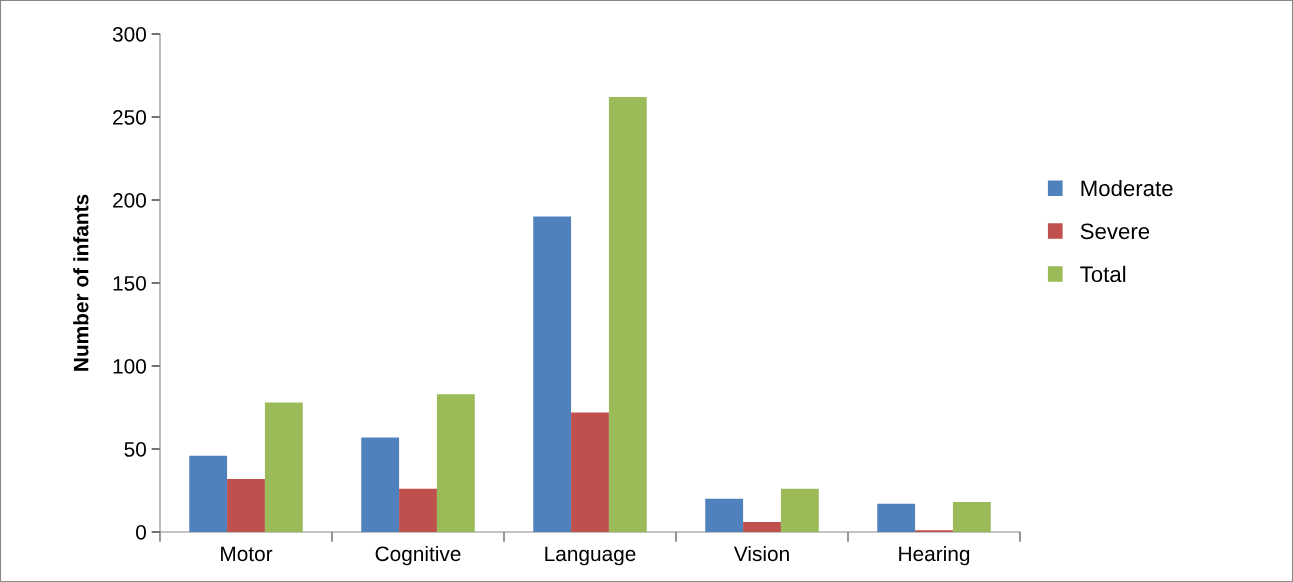 The height and width of the screenshot is (582, 1293). What do you see at coordinates (81, 282) in the screenshot?
I see `y-axis-title: Number of infants` at bounding box center [81, 282].